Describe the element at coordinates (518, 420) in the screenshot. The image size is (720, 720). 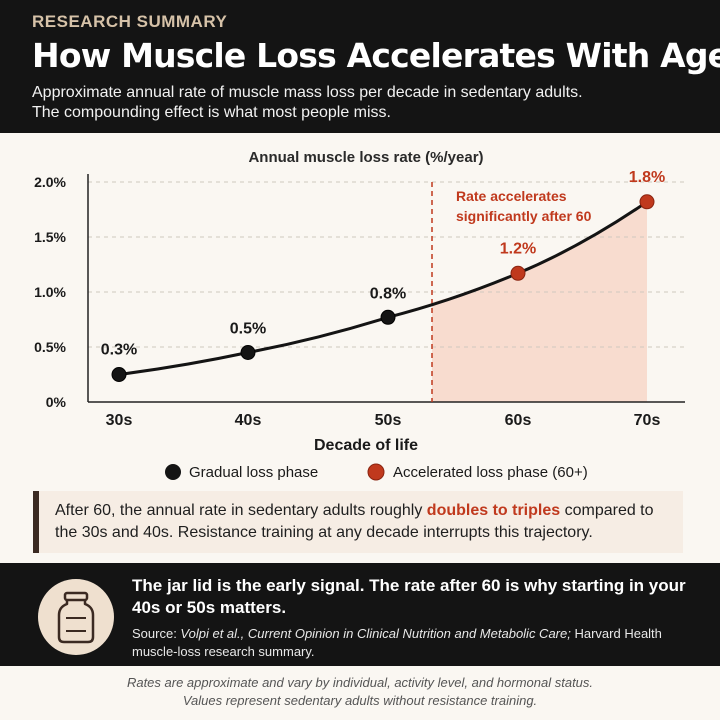
I see `x-tick-label: 60s` at that location.